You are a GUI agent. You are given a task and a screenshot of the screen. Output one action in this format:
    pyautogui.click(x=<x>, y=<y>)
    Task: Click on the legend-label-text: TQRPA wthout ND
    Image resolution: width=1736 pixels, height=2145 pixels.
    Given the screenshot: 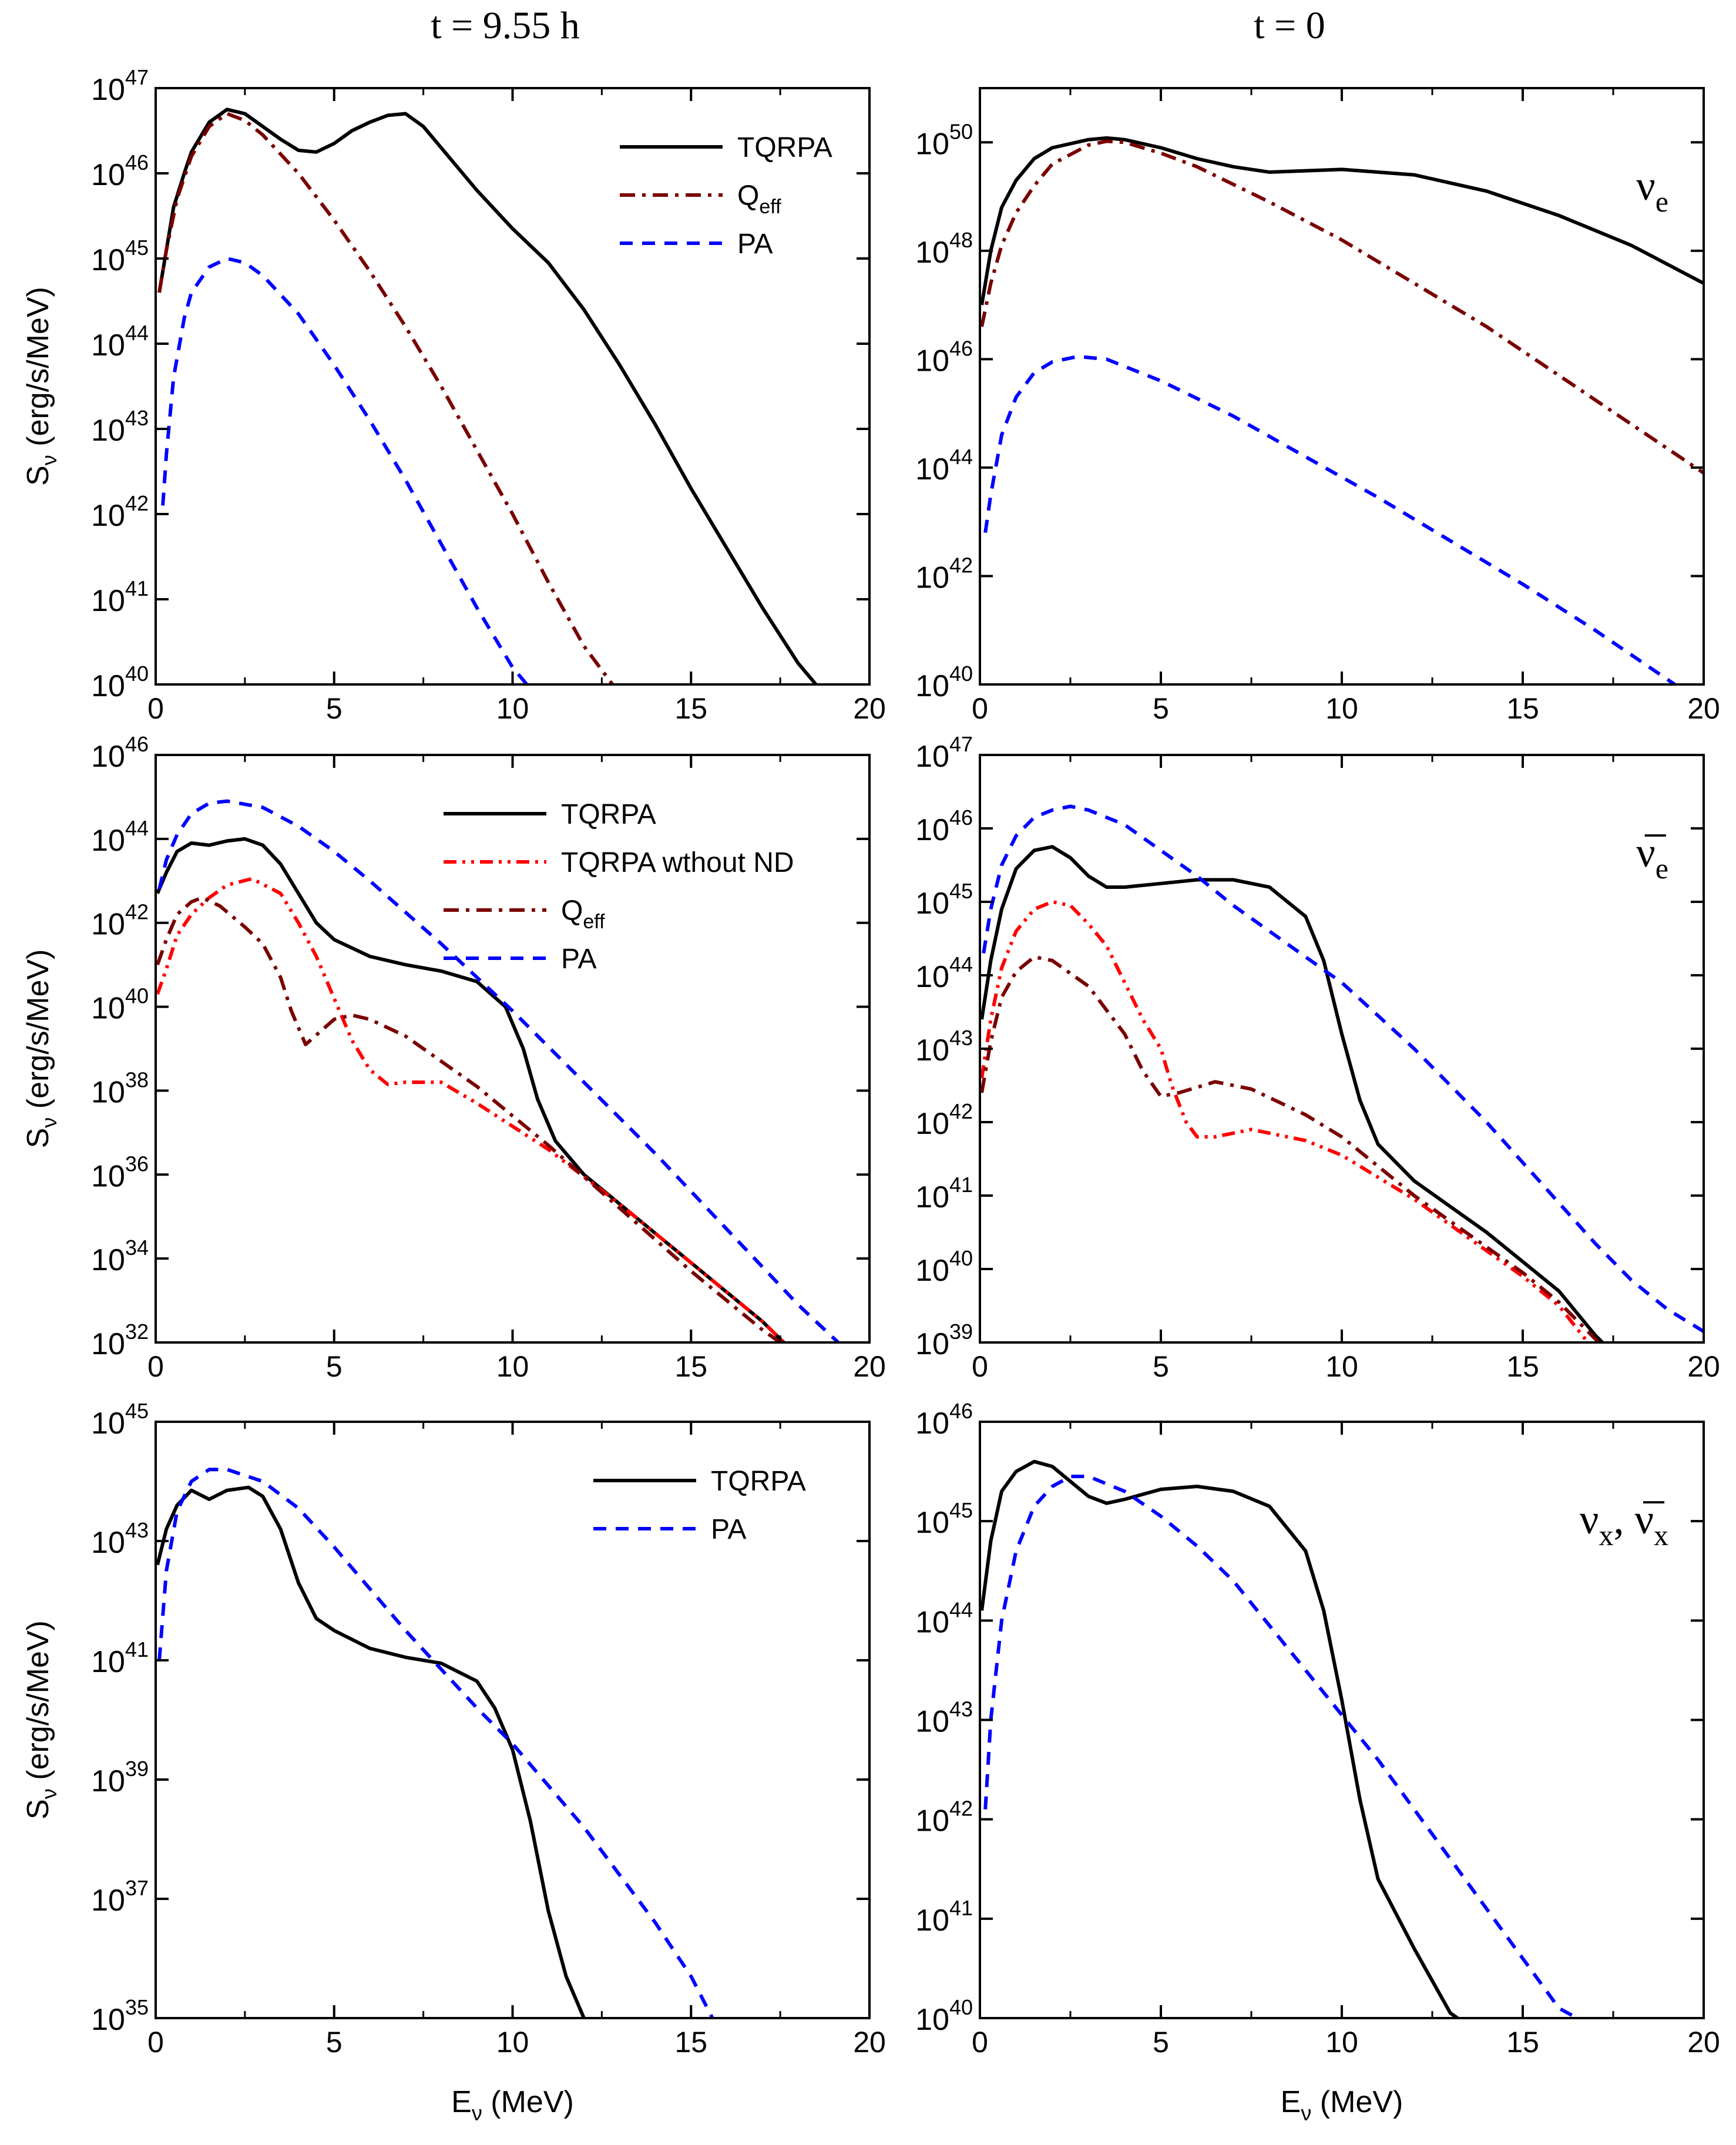 What is the action you would take?
    pyautogui.click(x=677, y=862)
    